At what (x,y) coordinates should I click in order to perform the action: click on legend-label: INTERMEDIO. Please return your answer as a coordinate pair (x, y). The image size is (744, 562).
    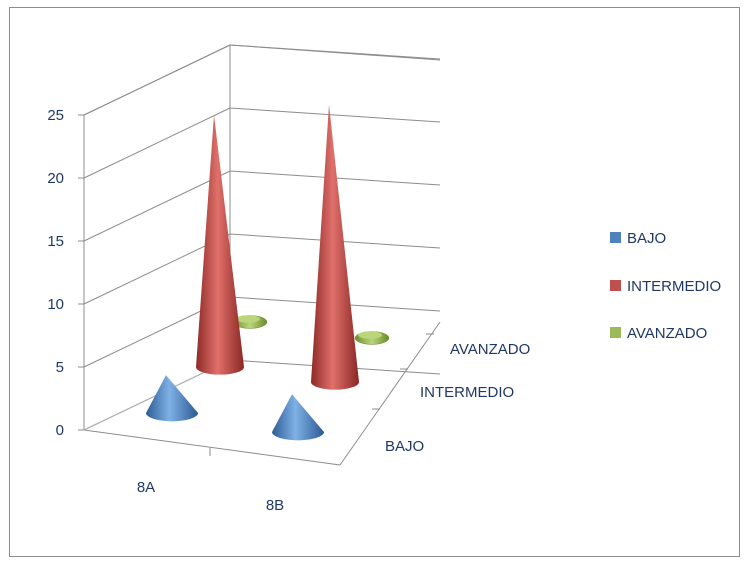
    Looking at the image, I should click on (674, 286).